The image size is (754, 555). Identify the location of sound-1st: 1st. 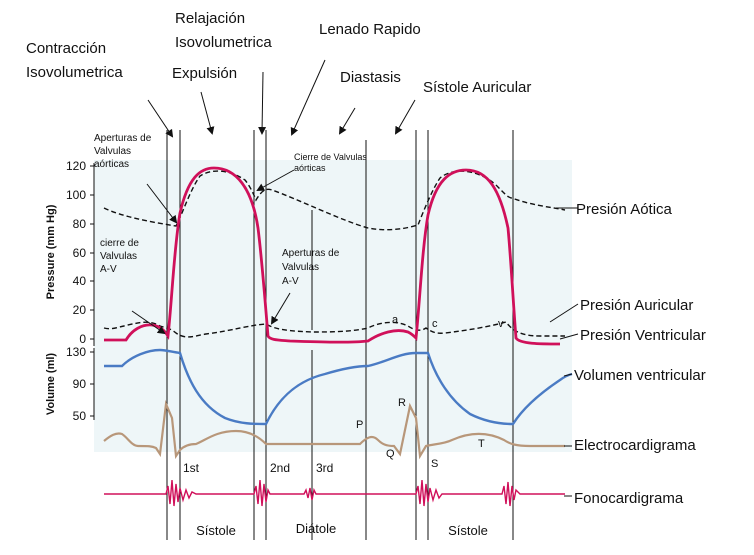
(191, 468).